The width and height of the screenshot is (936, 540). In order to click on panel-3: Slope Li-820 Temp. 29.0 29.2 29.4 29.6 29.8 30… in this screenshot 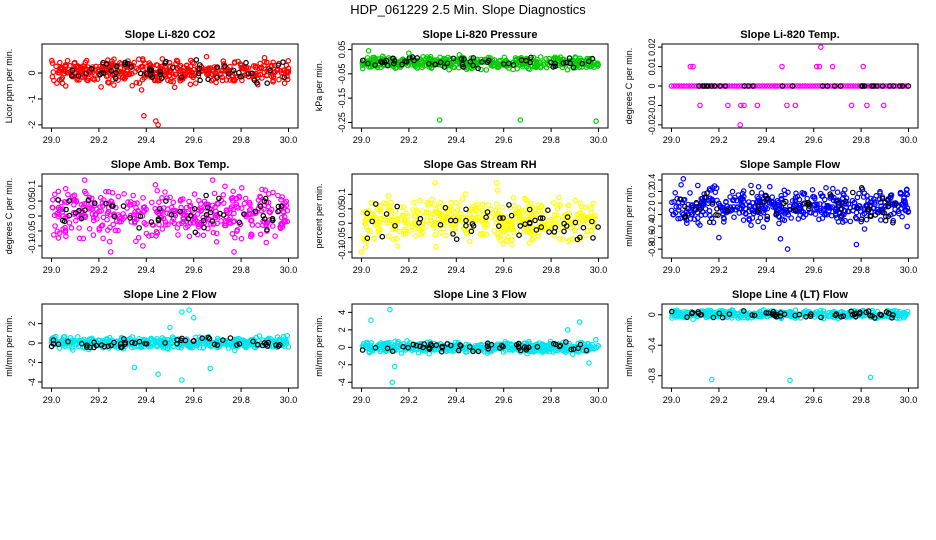, I will do `click(771, 87)`.